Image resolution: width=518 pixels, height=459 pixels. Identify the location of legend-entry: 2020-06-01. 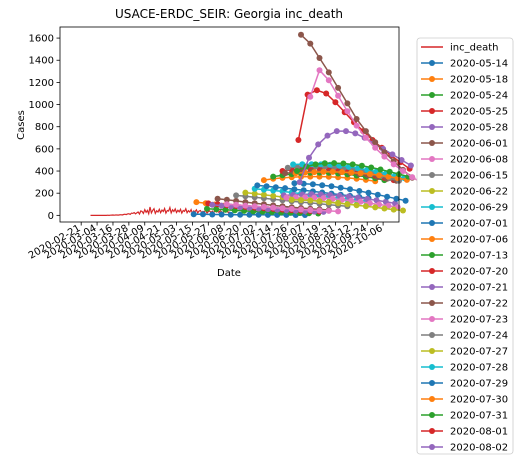
(464, 144).